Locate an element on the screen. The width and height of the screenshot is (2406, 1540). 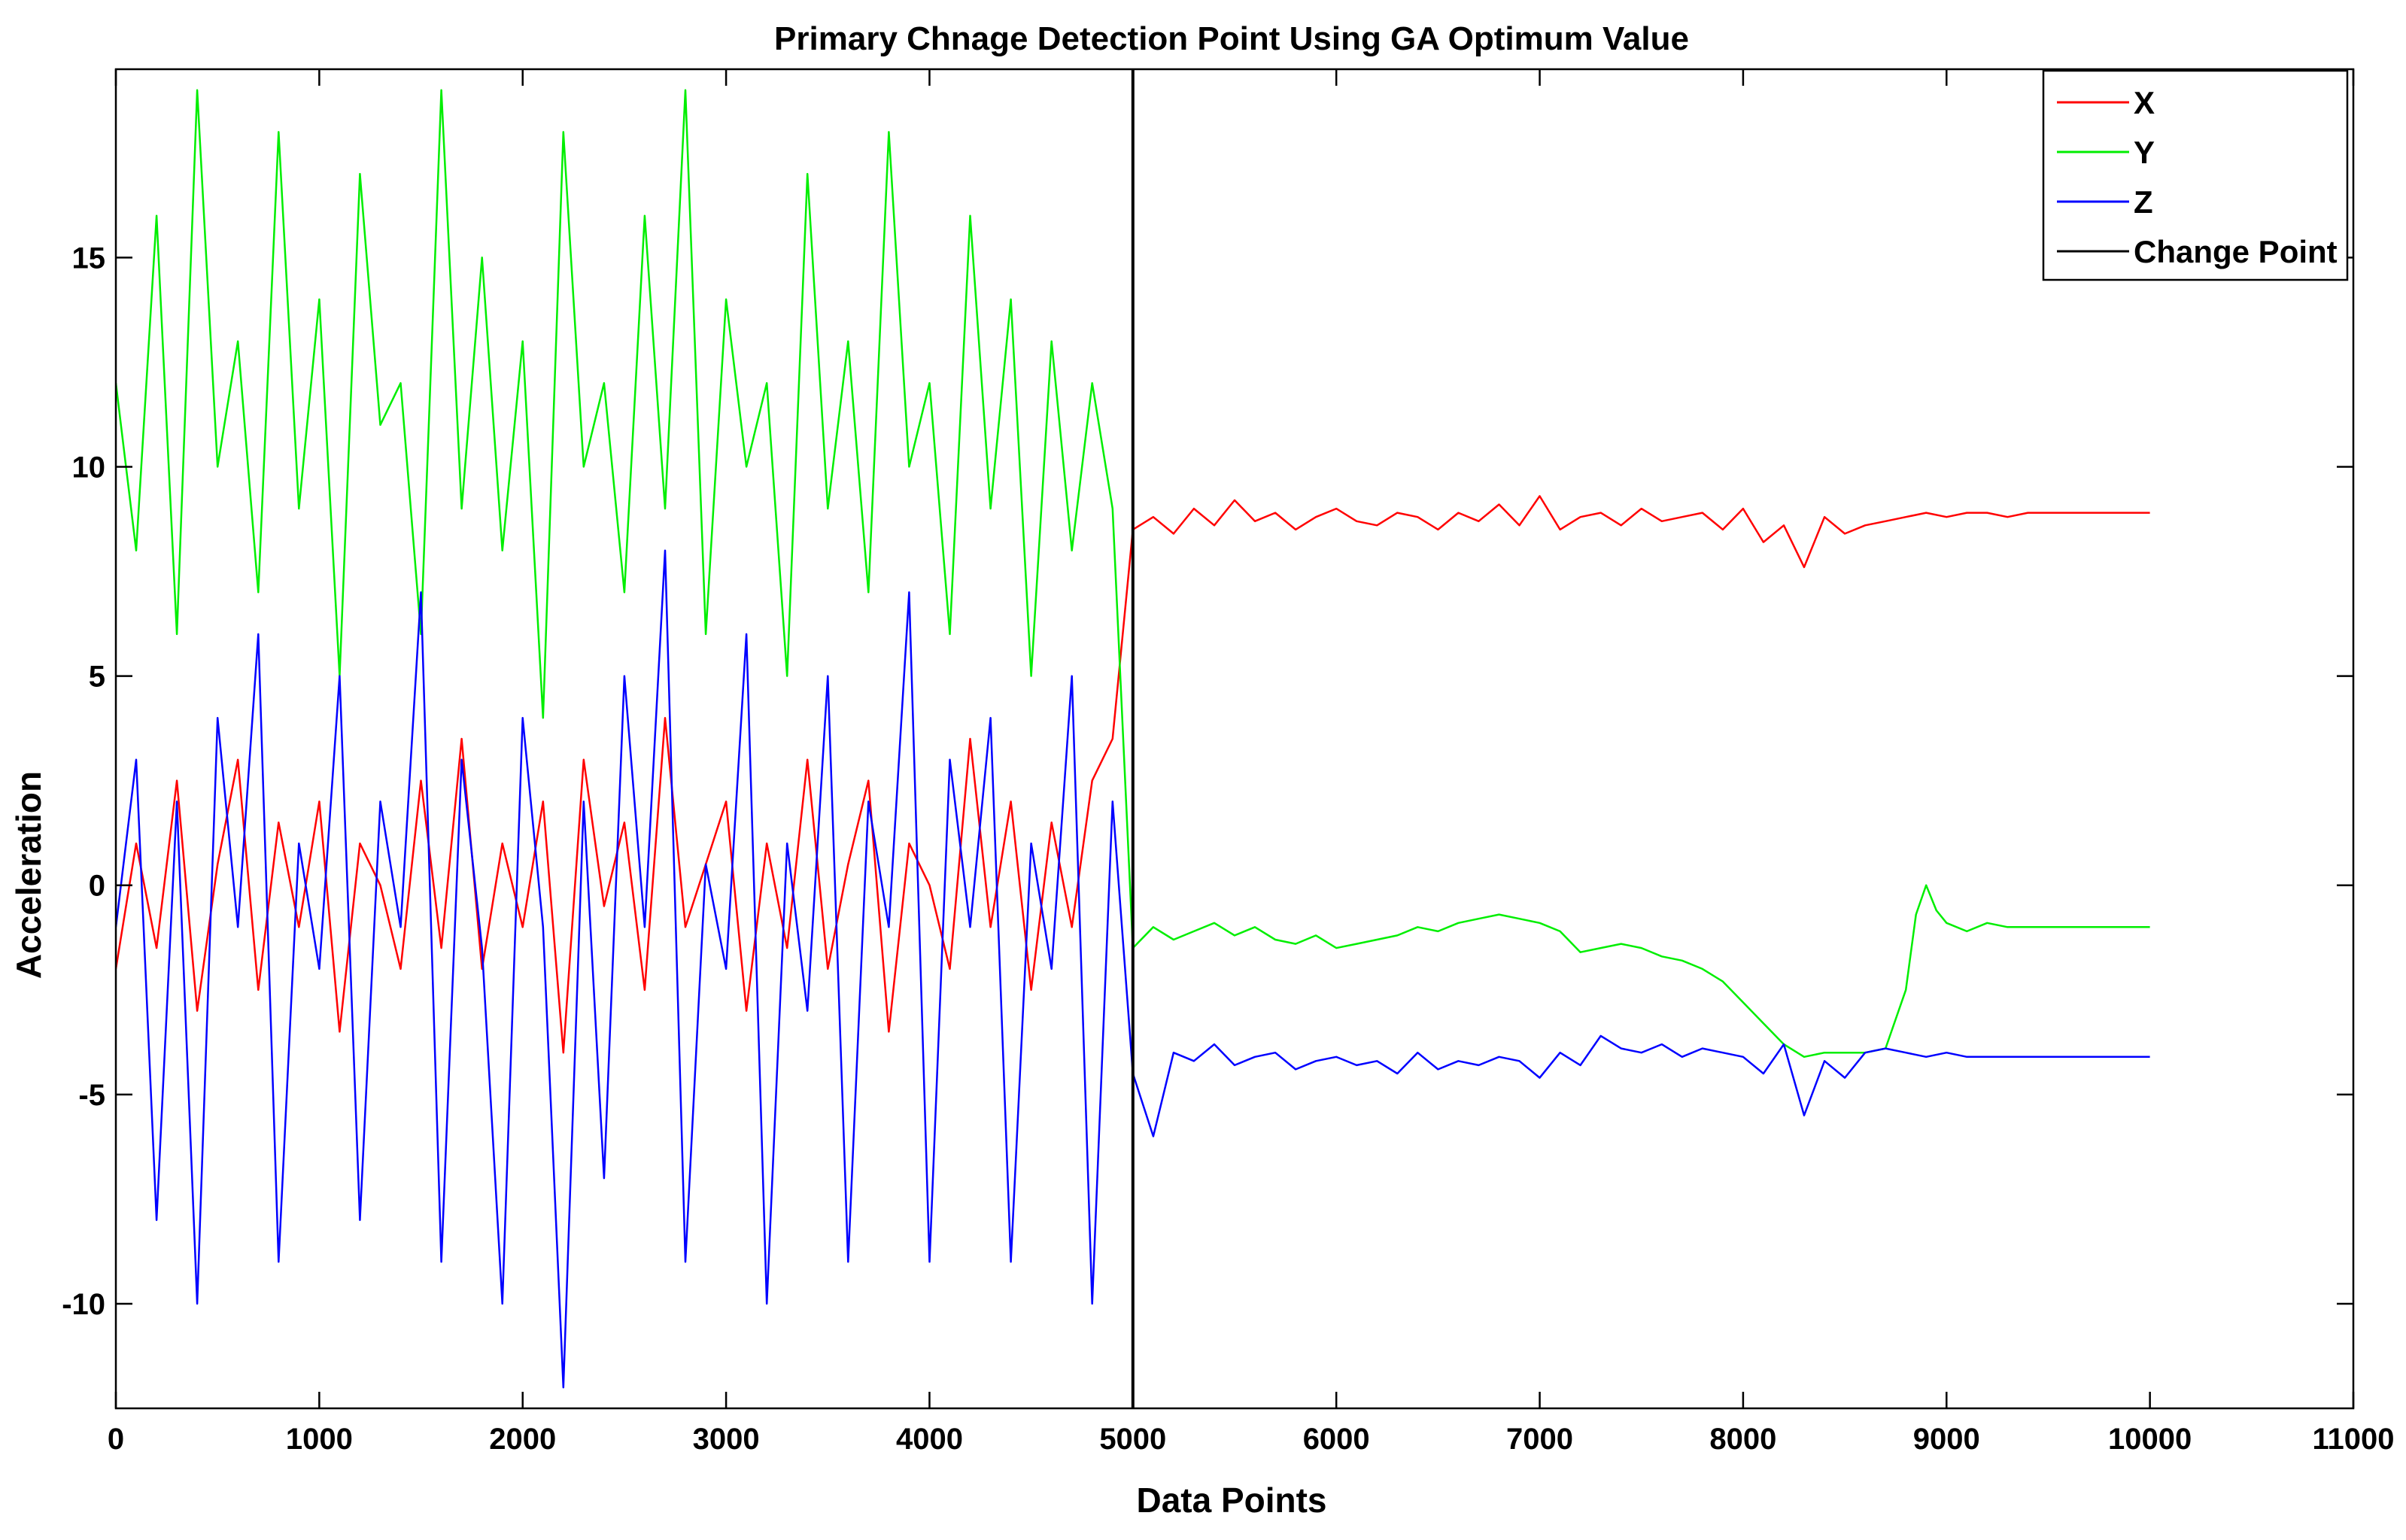
legend: XYZ Change Point is located at coordinates (2195, 175).